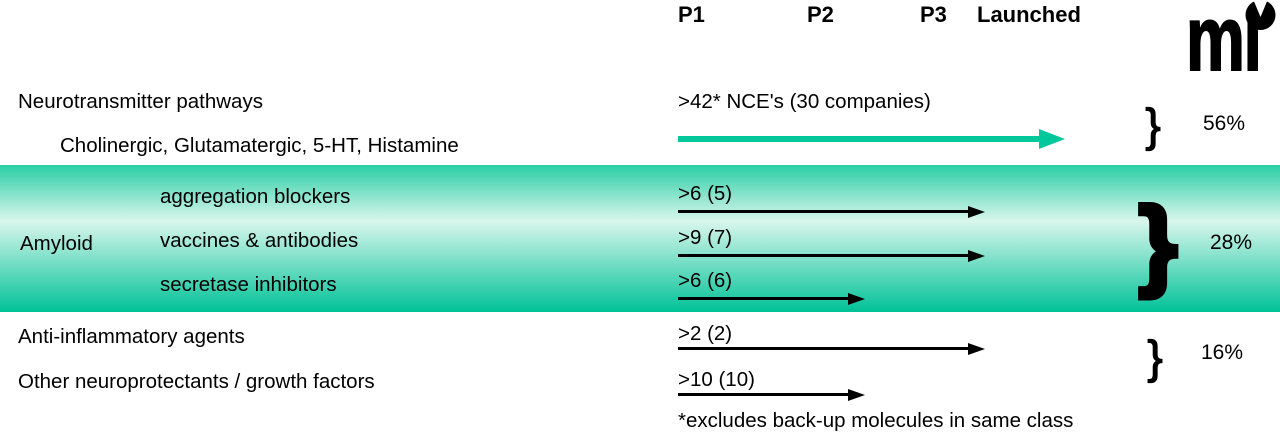 The height and width of the screenshot is (435, 1280). I want to click on share-other: 16%, so click(1222, 352).